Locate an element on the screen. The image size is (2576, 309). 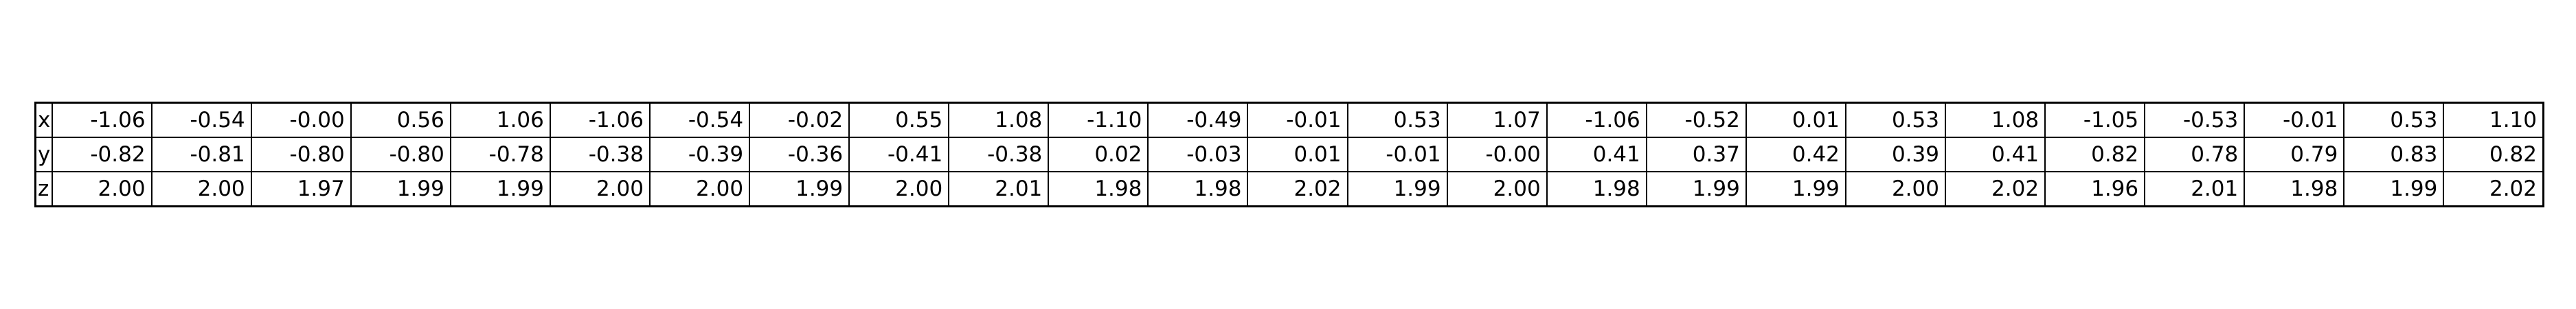
table-cell-x-3: -0.00 is located at coordinates (301, 120).